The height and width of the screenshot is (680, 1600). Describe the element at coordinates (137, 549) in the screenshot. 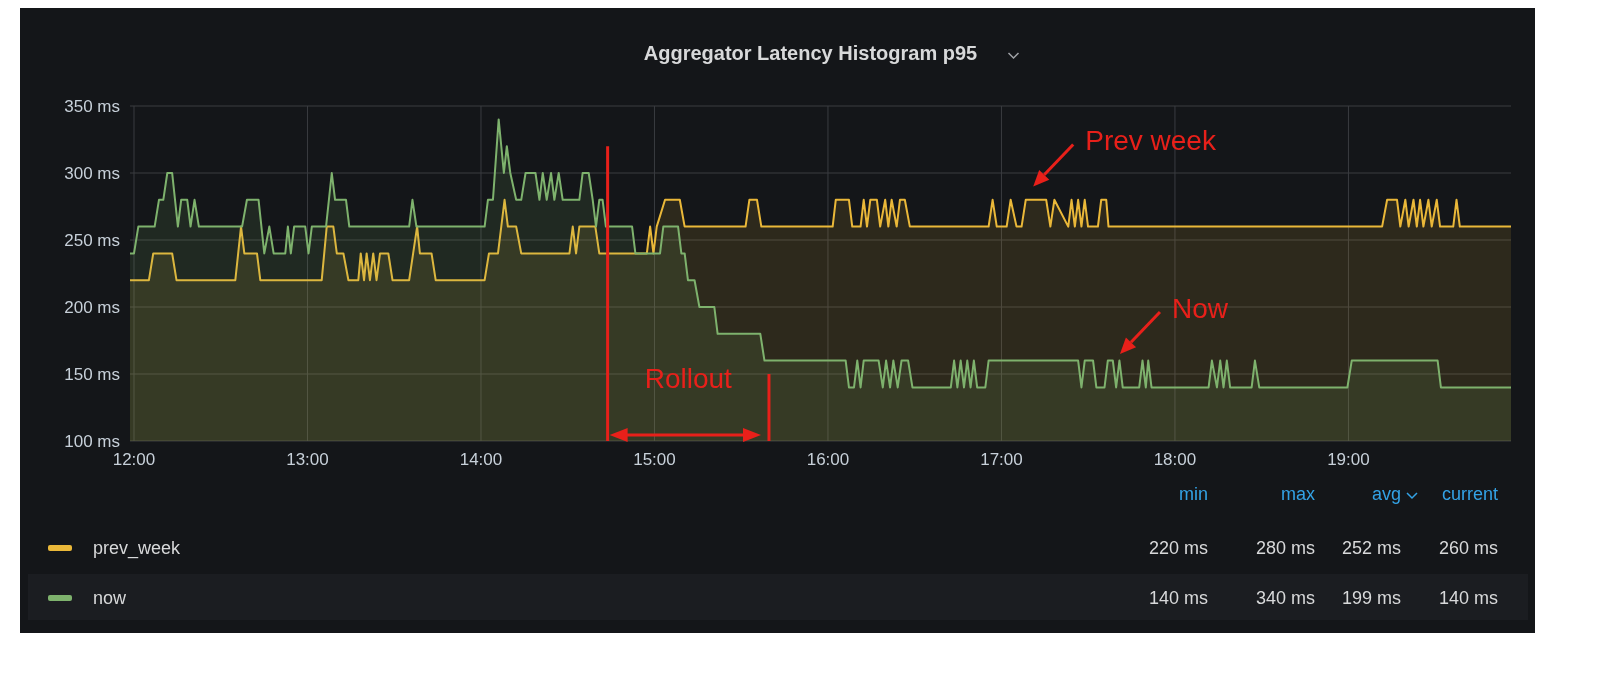

I see `legend-label: prev_week` at that location.